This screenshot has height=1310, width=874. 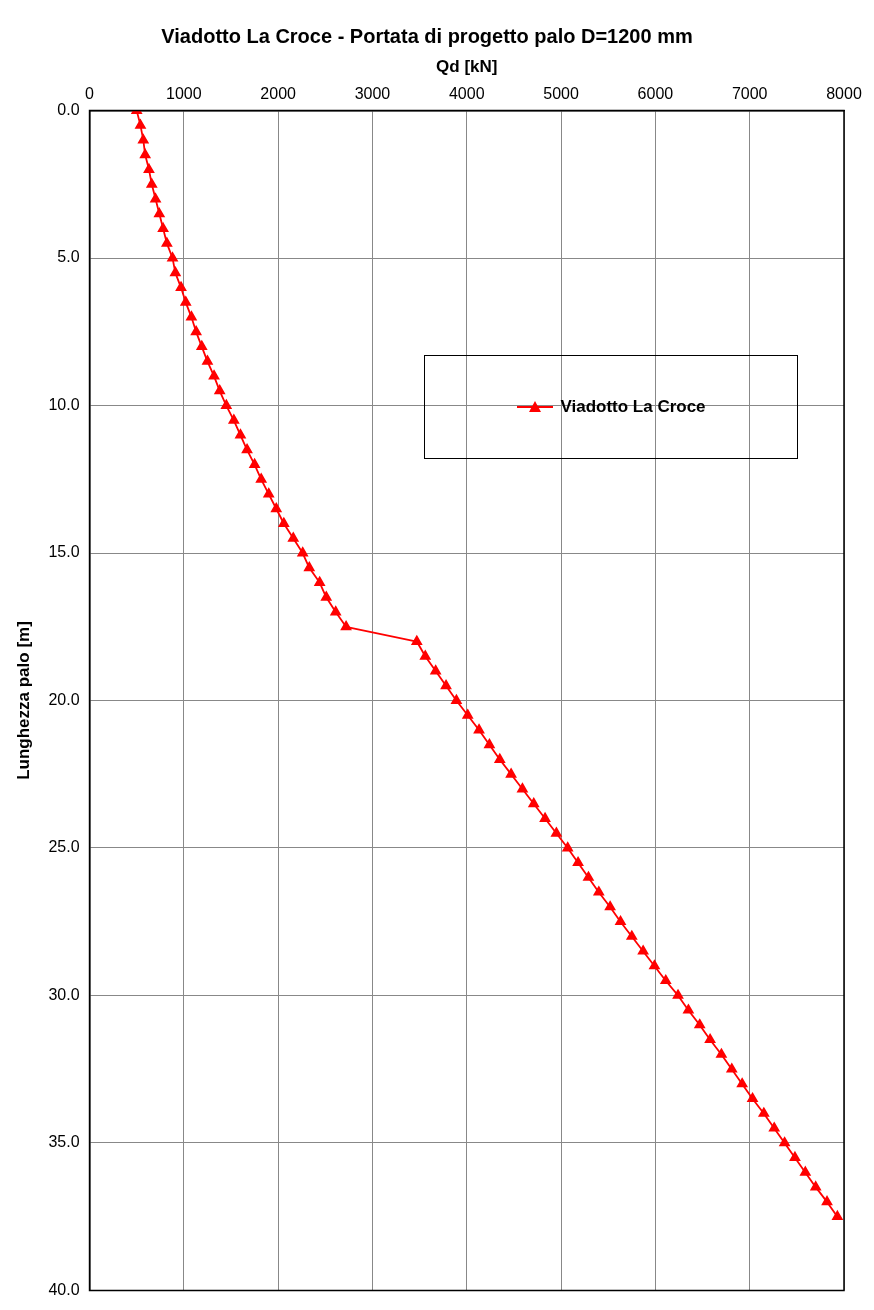 What do you see at coordinates (68, 257) in the screenshot?
I see `y-tick-label: 5.0` at bounding box center [68, 257].